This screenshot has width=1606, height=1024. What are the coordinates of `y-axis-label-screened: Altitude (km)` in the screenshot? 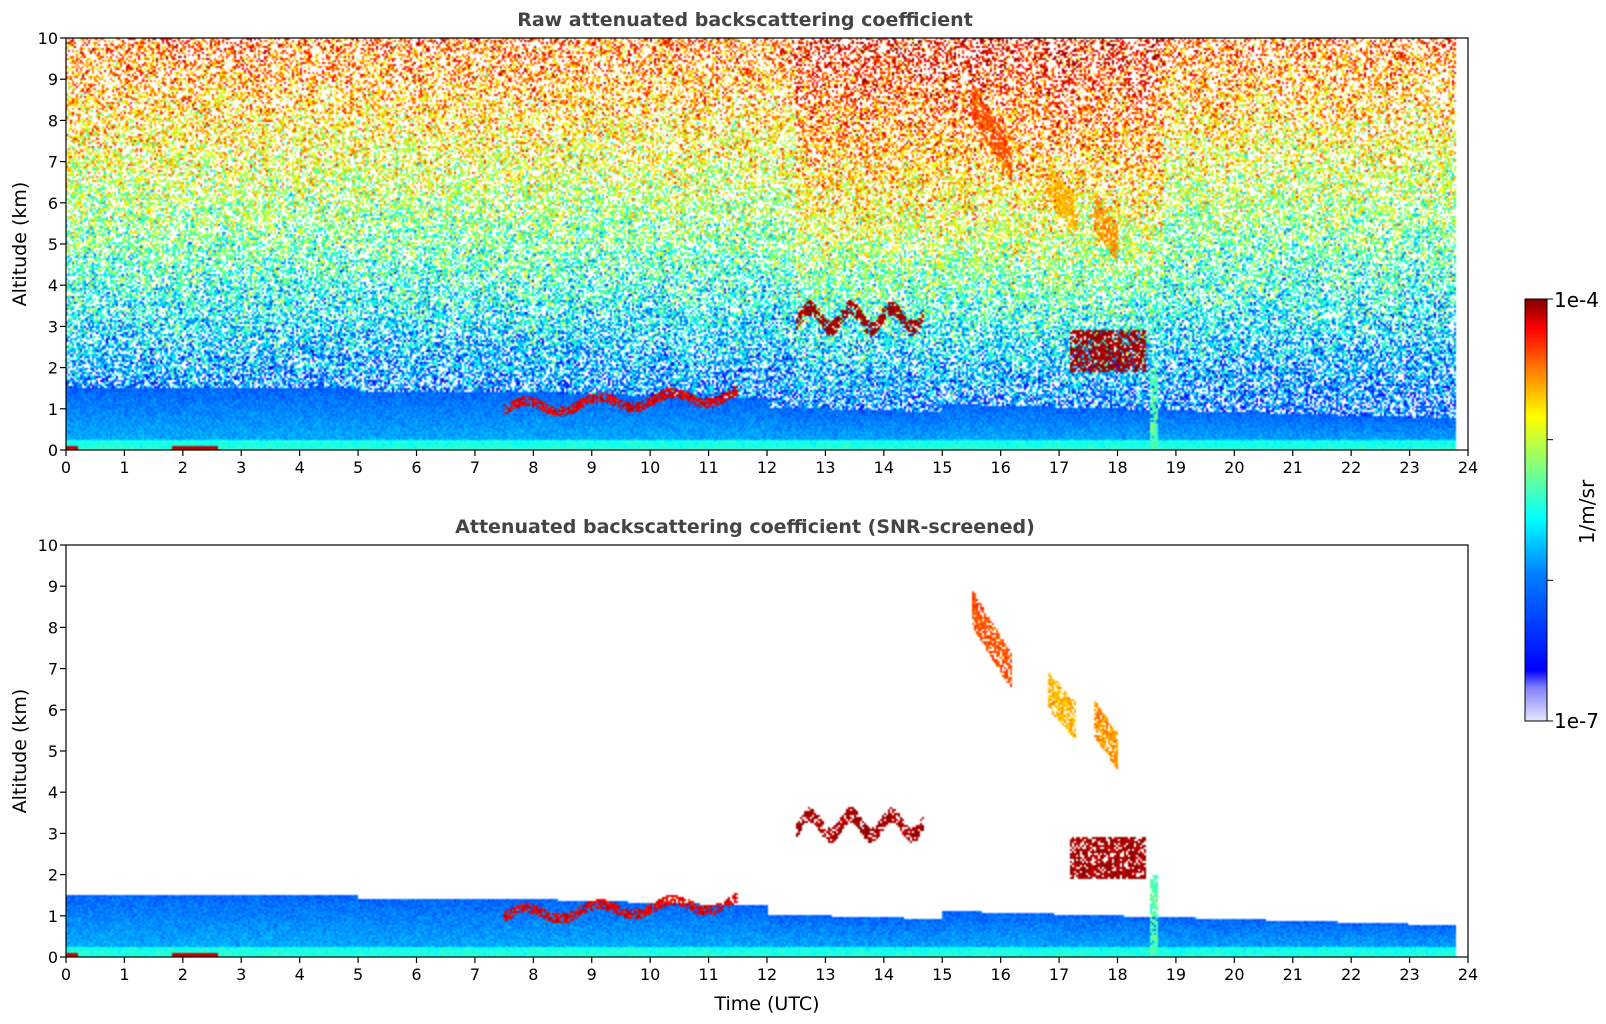 It's located at (20, 751).